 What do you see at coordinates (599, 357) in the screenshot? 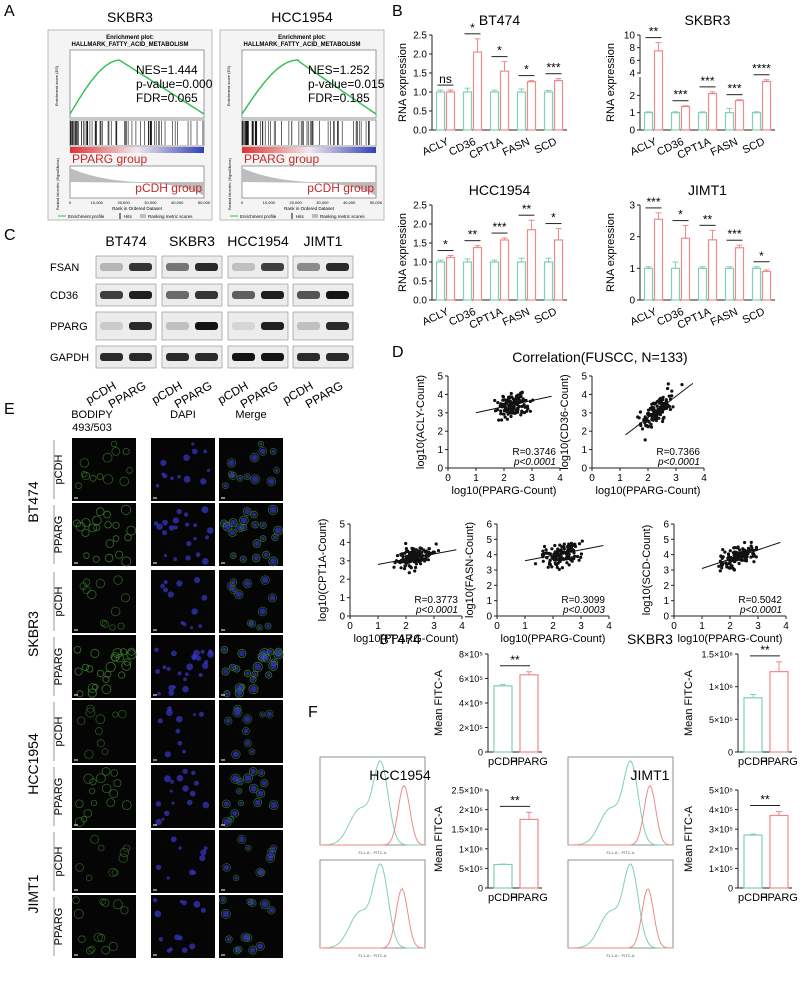
I see `correlation-title: Correlation(FUSCC, N=133)` at bounding box center [599, 357].